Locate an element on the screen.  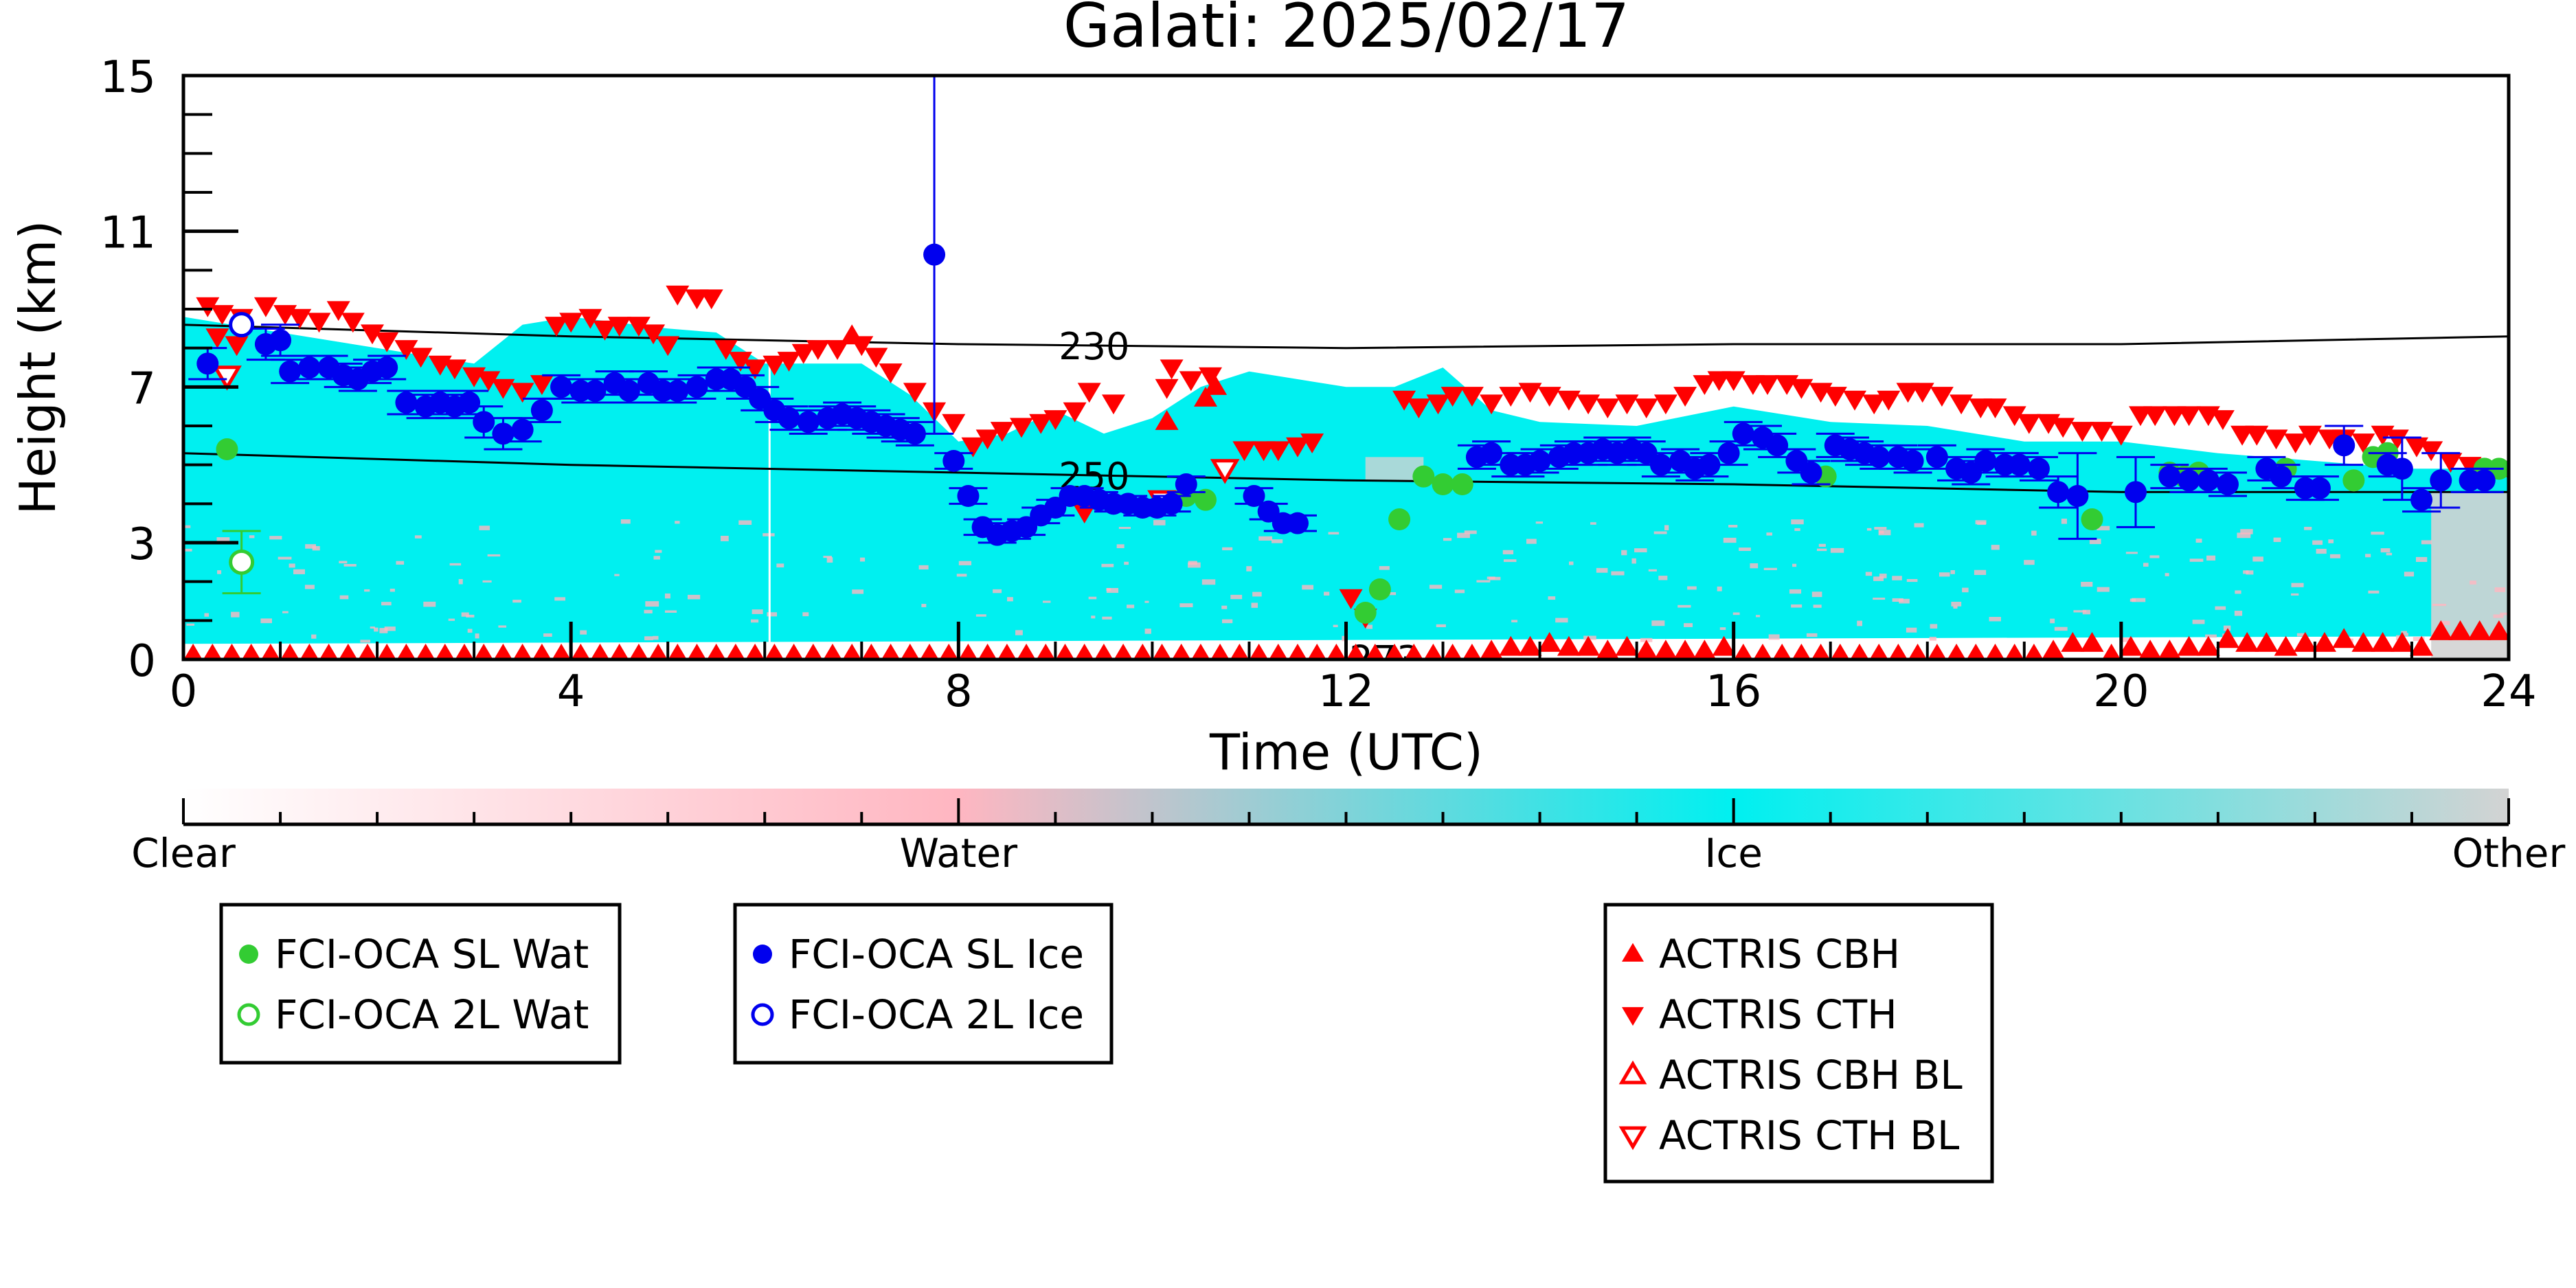
x-tick-label: 8 is located at coordinates (959, 691).